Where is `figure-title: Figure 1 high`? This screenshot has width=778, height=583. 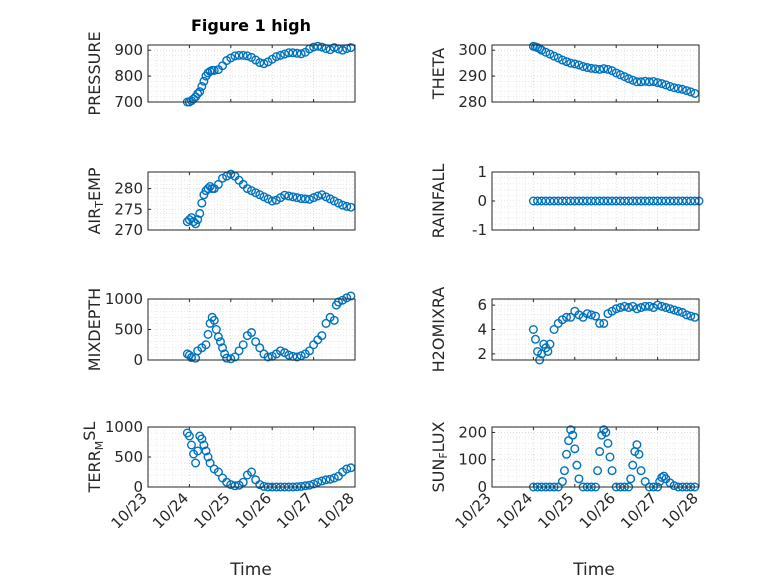 figure-title: Figure 1 high is located at coordinates (251, 25).